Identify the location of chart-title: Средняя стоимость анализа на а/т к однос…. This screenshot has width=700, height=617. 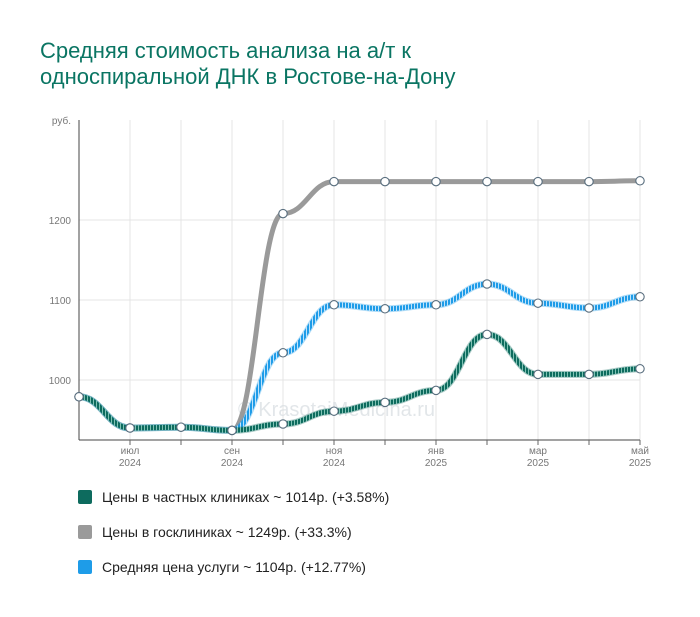
(340, 64).